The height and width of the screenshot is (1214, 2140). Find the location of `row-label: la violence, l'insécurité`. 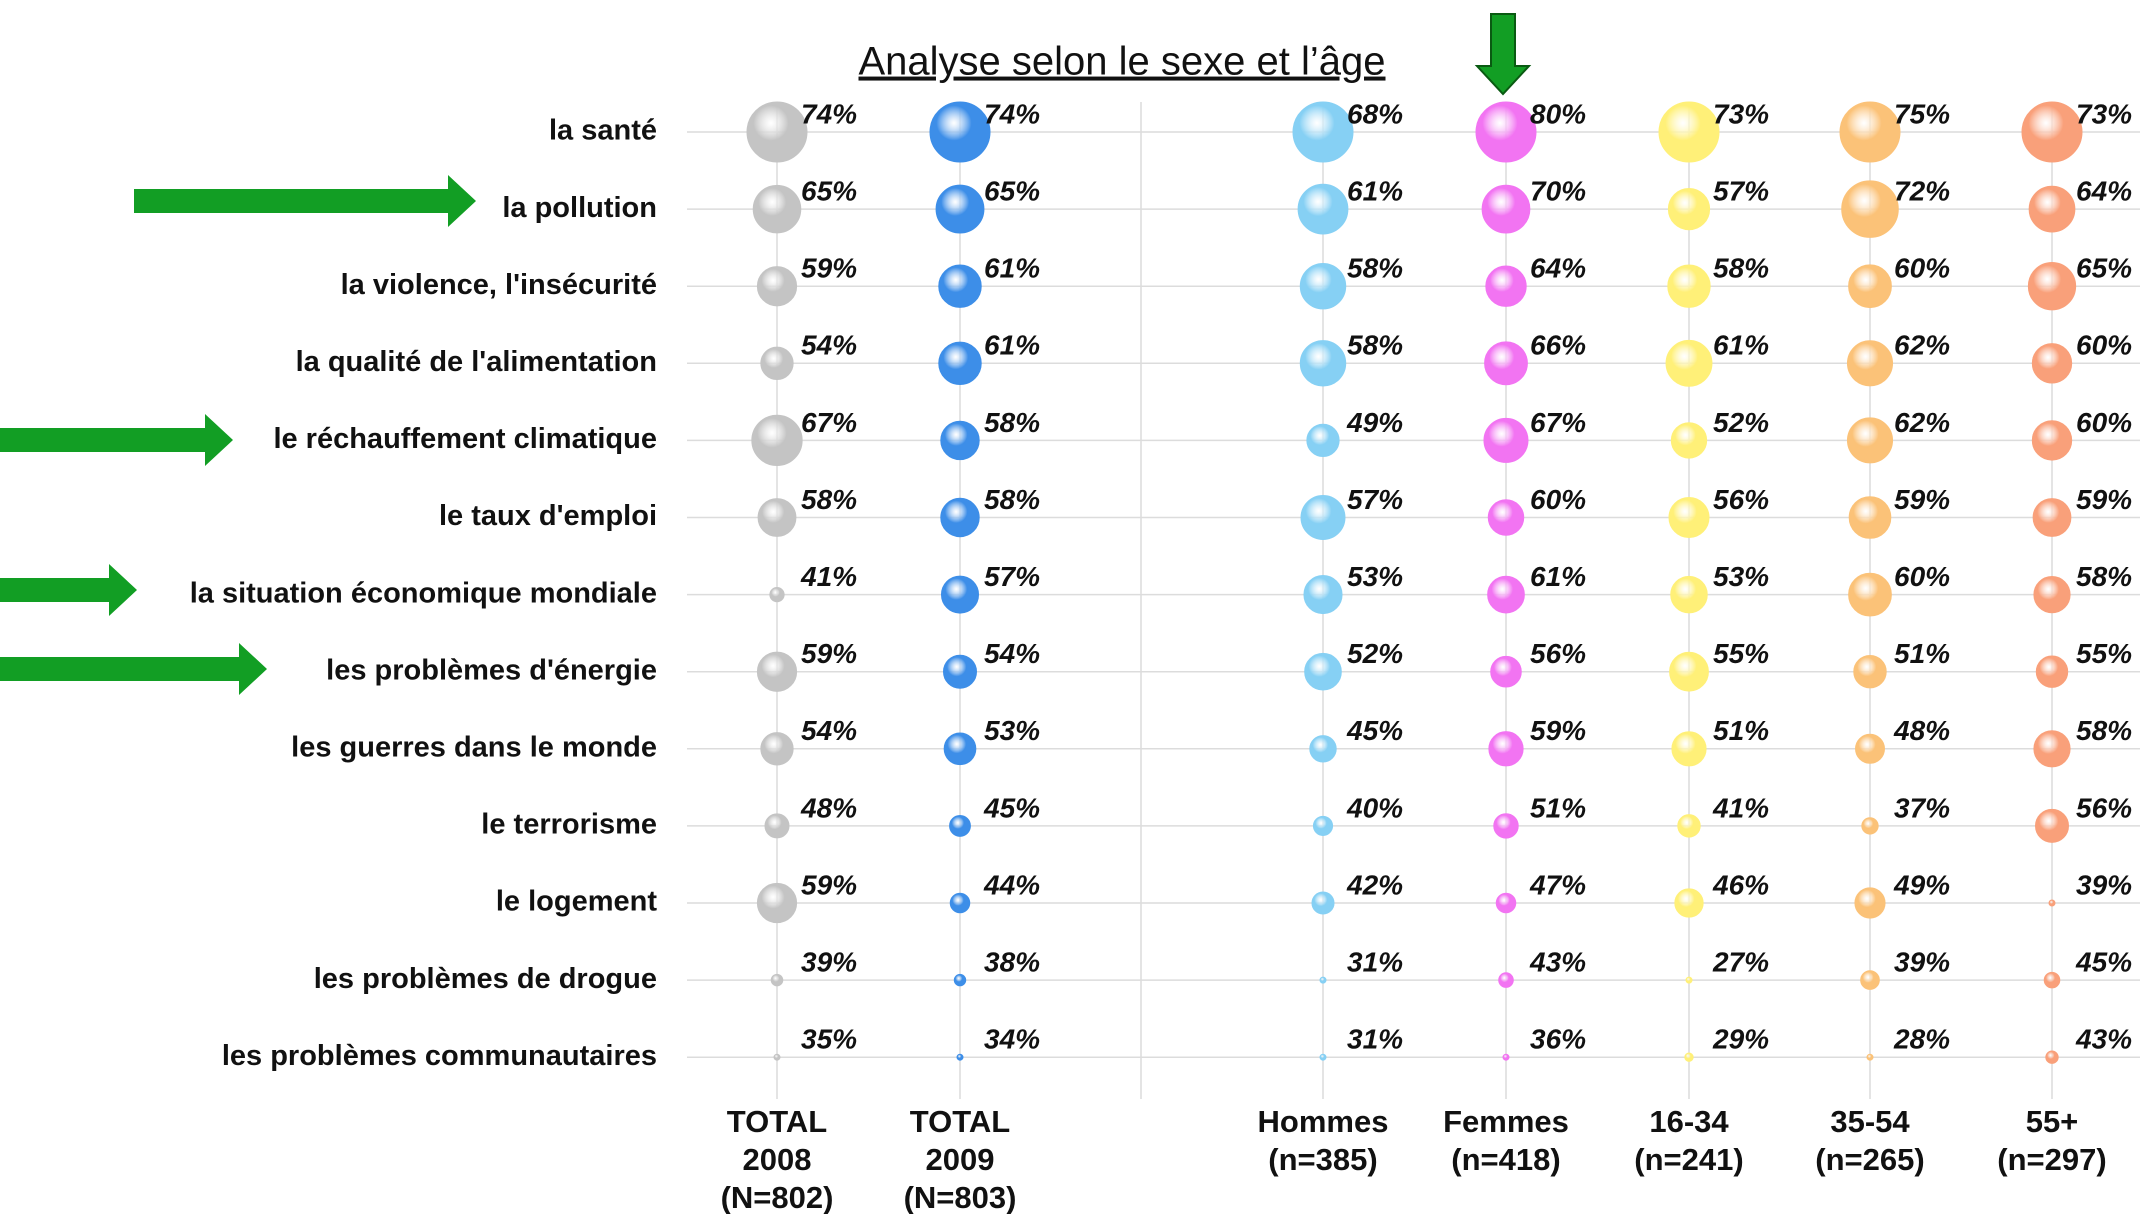

row-label: la violence, l'insécurité is located at coordinates (499, 285).